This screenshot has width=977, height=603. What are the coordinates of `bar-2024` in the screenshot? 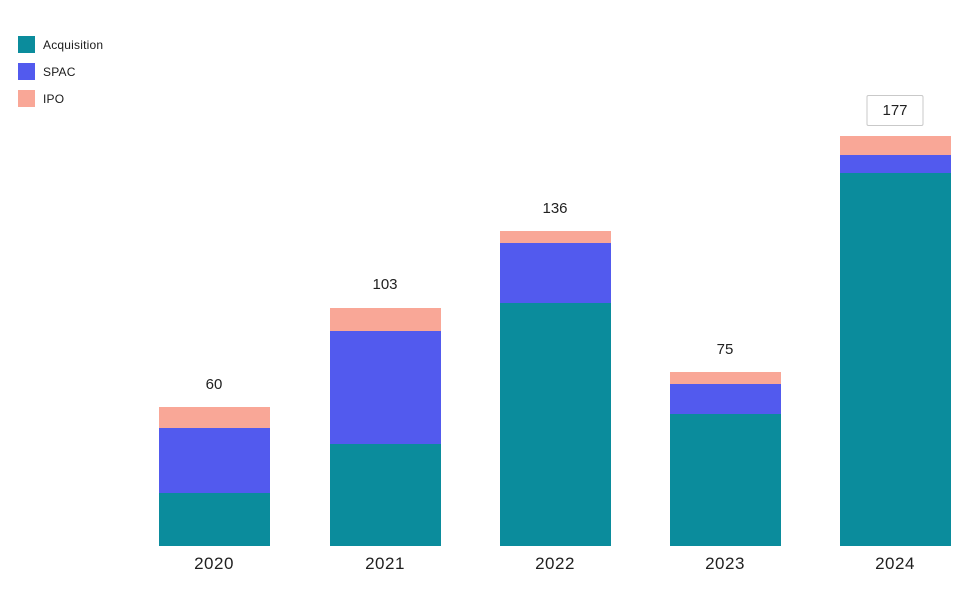 It's located at (895, 341).